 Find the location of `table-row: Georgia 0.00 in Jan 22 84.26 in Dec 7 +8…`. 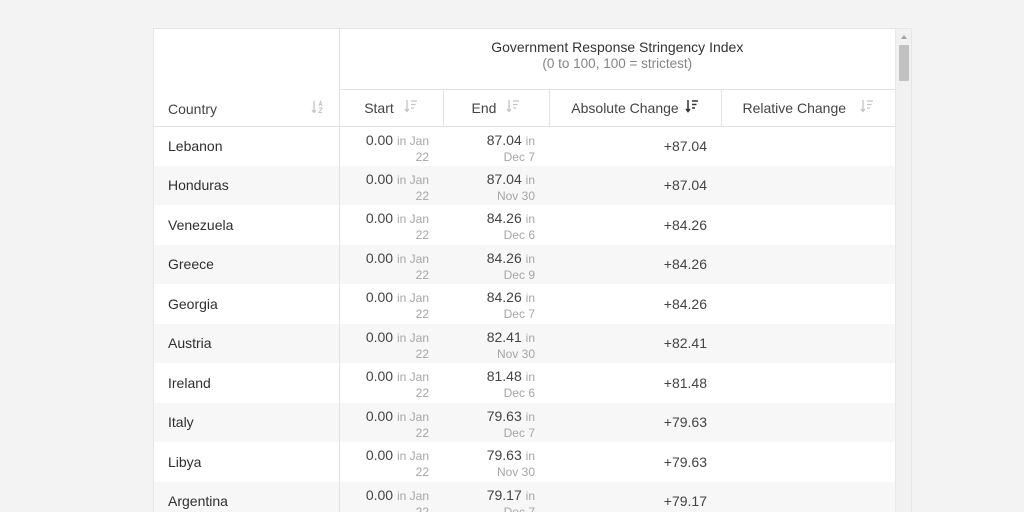

table-row: Georgia 0.00 in Jan 22 84.26 in Dec 7 +8… is located at coordinates (524, 304).